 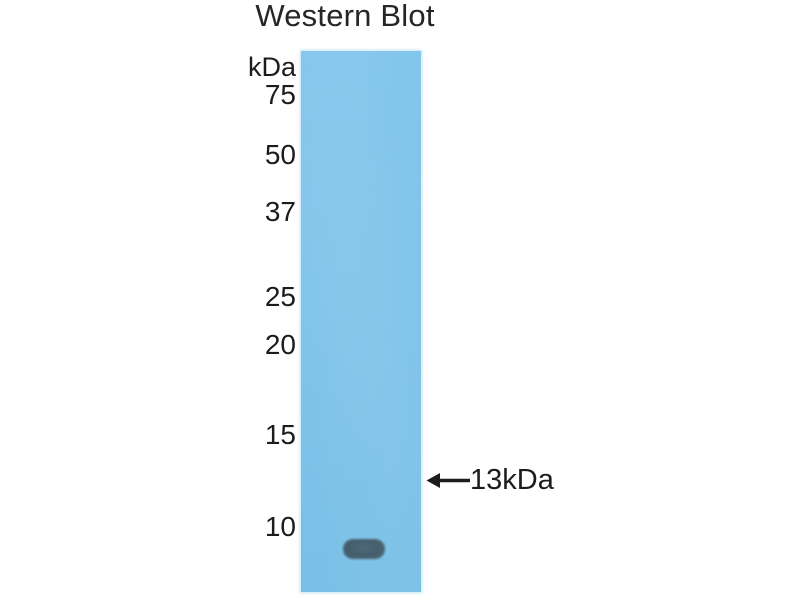 I want to click on ladder-marker-50: 50, so click(x=280, y=154).